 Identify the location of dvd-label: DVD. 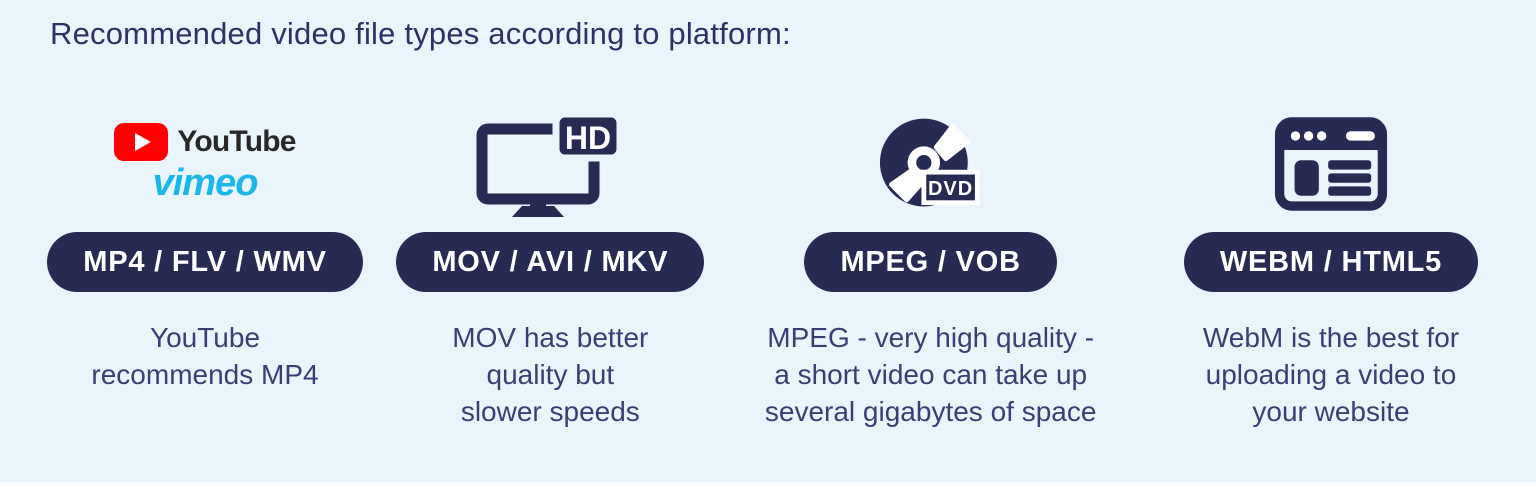
(950, 189).